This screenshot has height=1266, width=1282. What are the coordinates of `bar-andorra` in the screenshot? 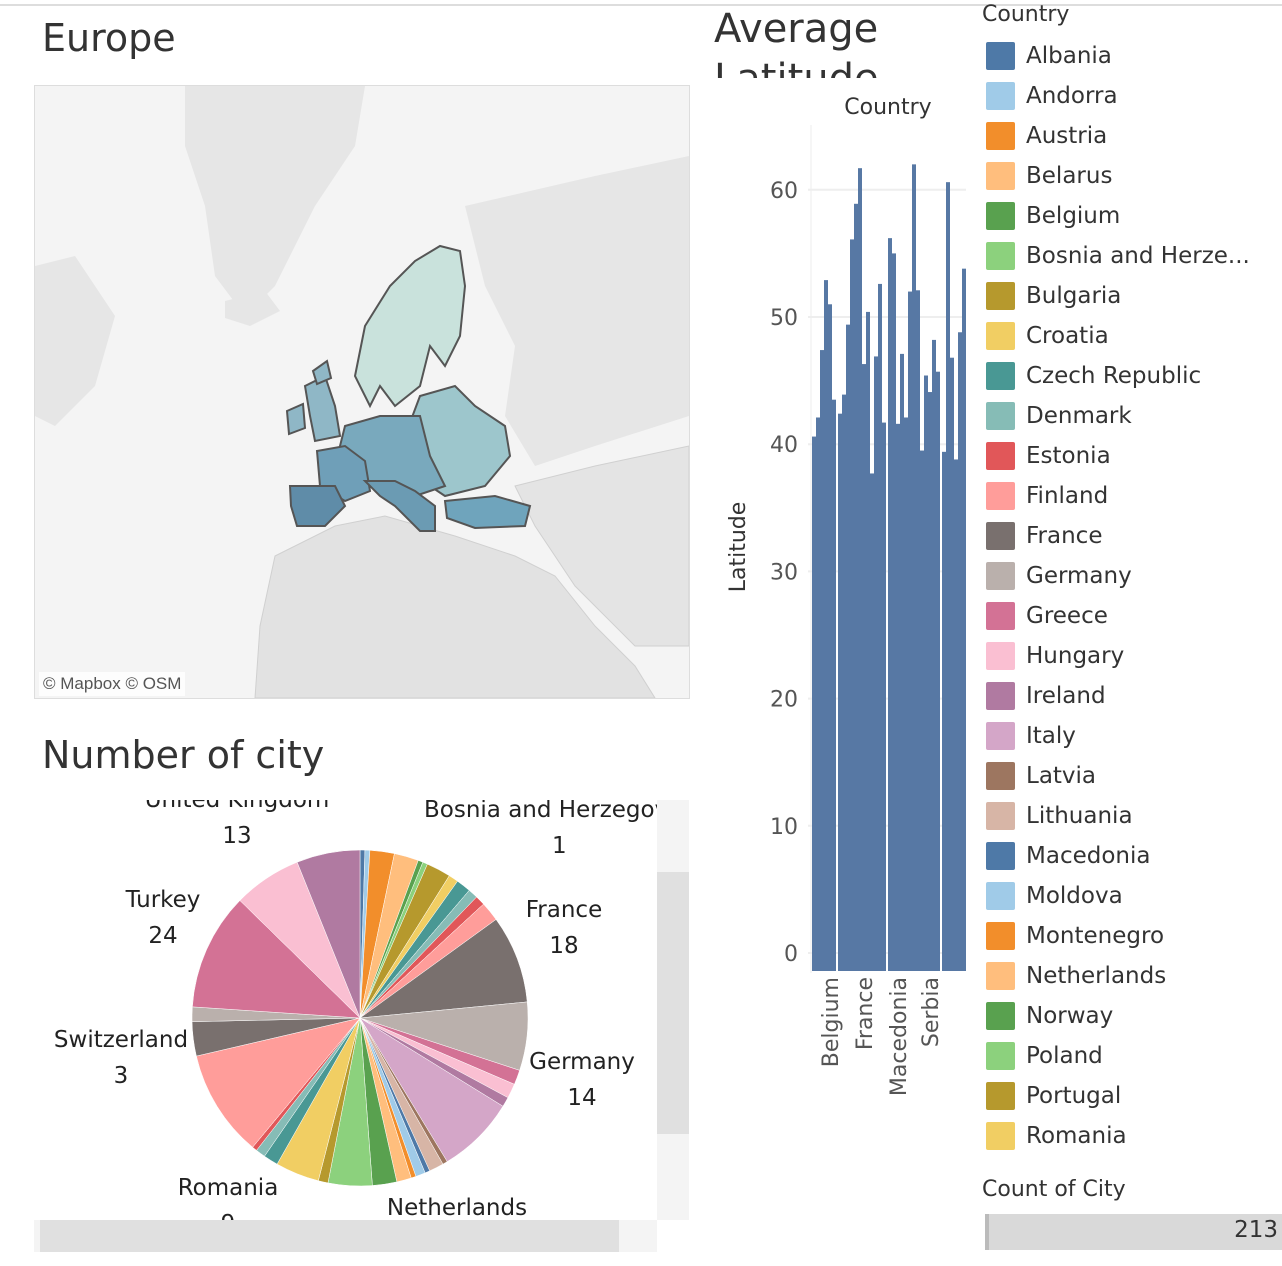 It's located at (818, 694).